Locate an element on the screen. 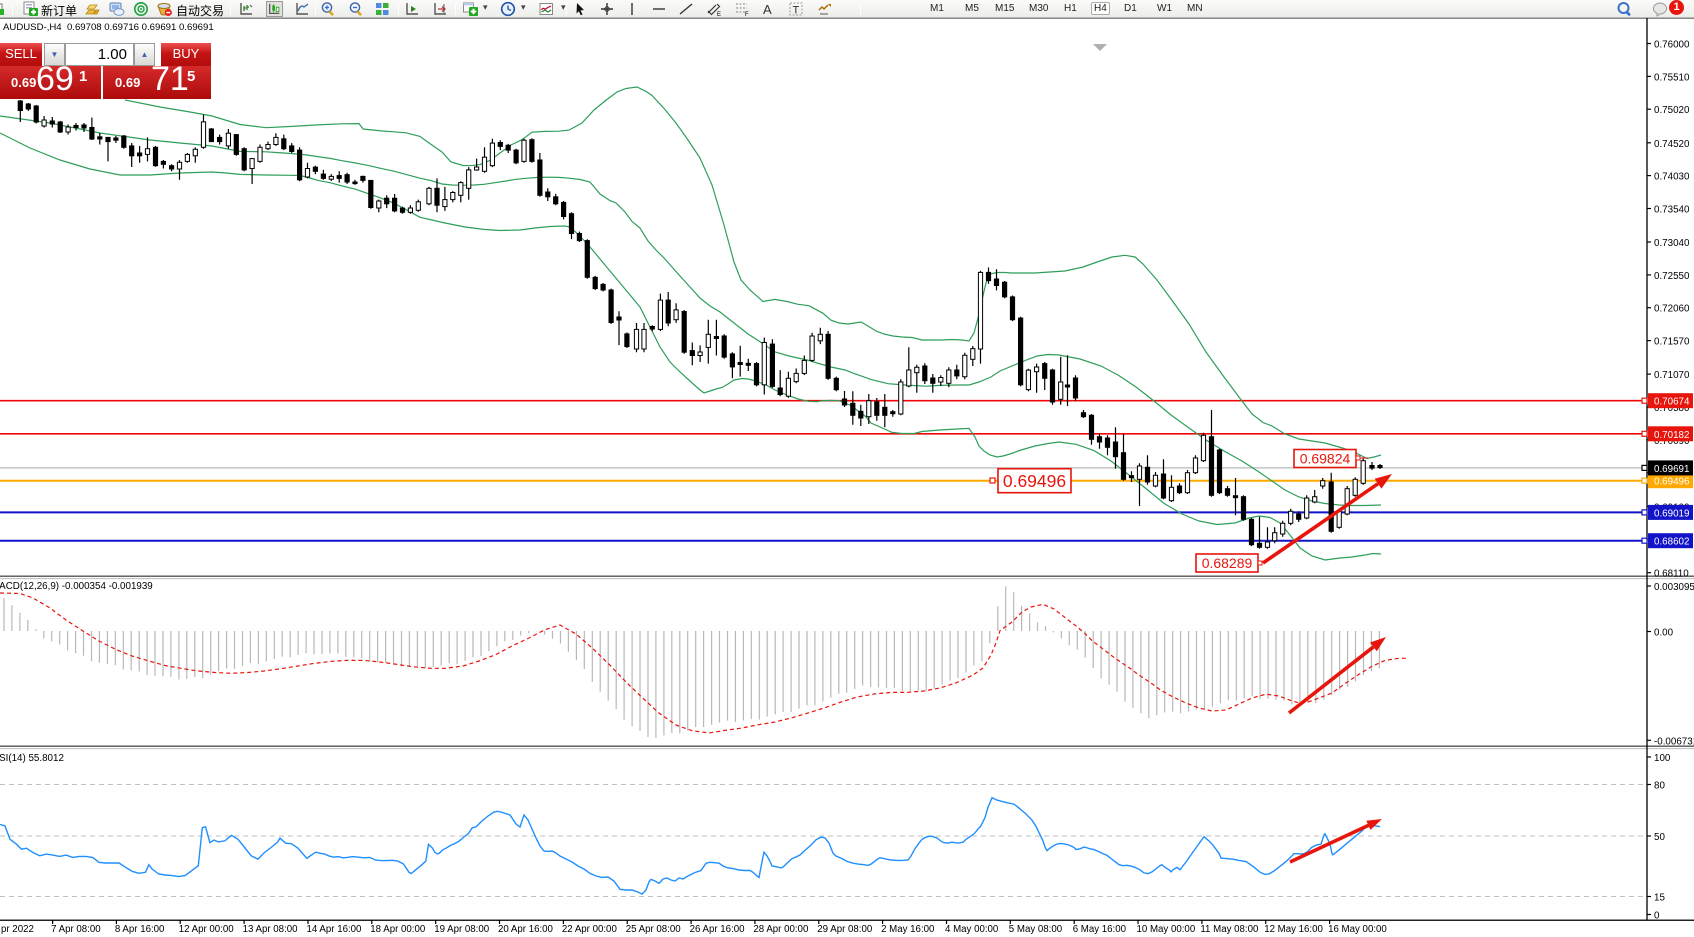  svg-text: 11 May 08:00 is located at coordinates (1229, 929).